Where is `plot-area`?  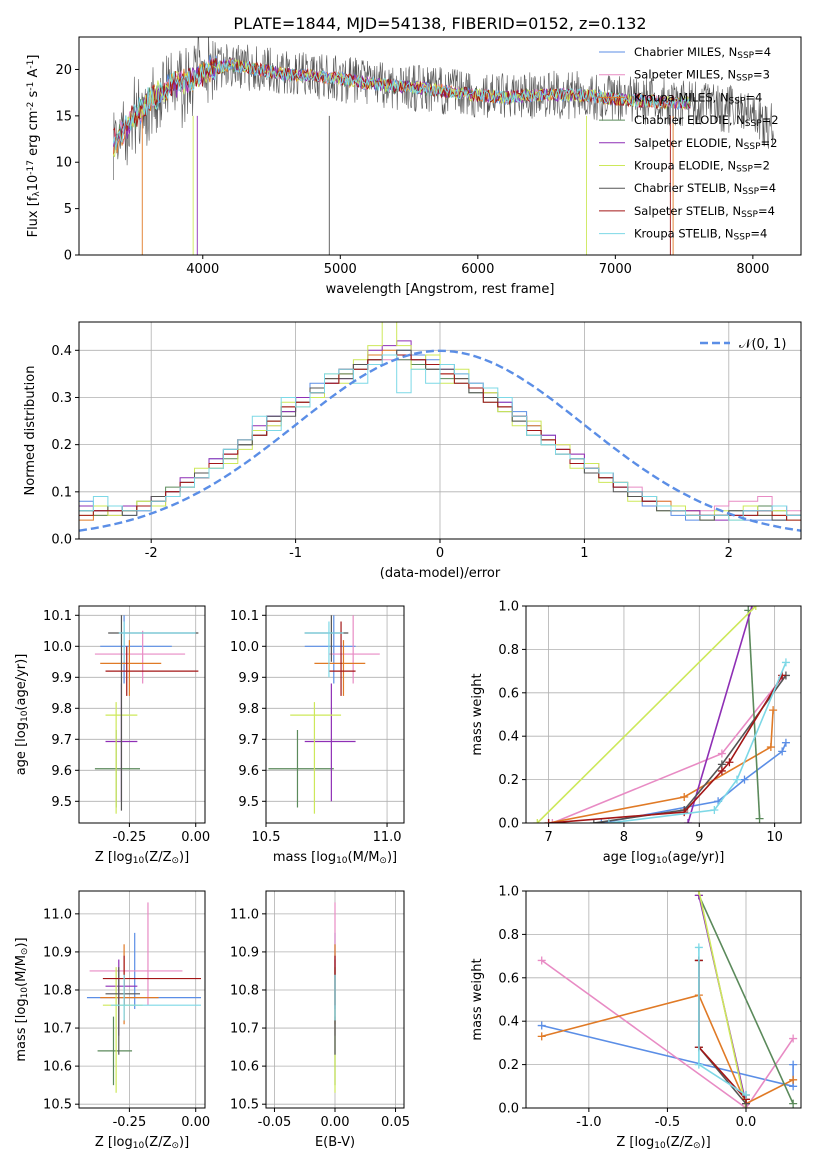 plot-area is located at coordinates (335, 714).